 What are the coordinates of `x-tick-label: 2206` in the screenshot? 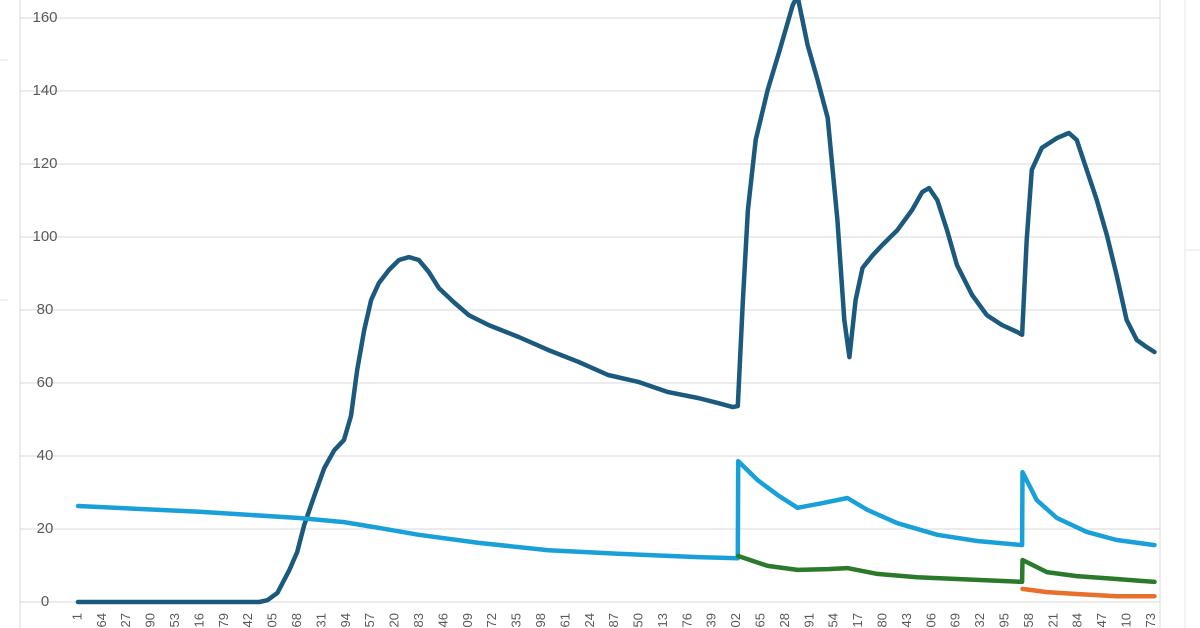 It's located at (930, 620).